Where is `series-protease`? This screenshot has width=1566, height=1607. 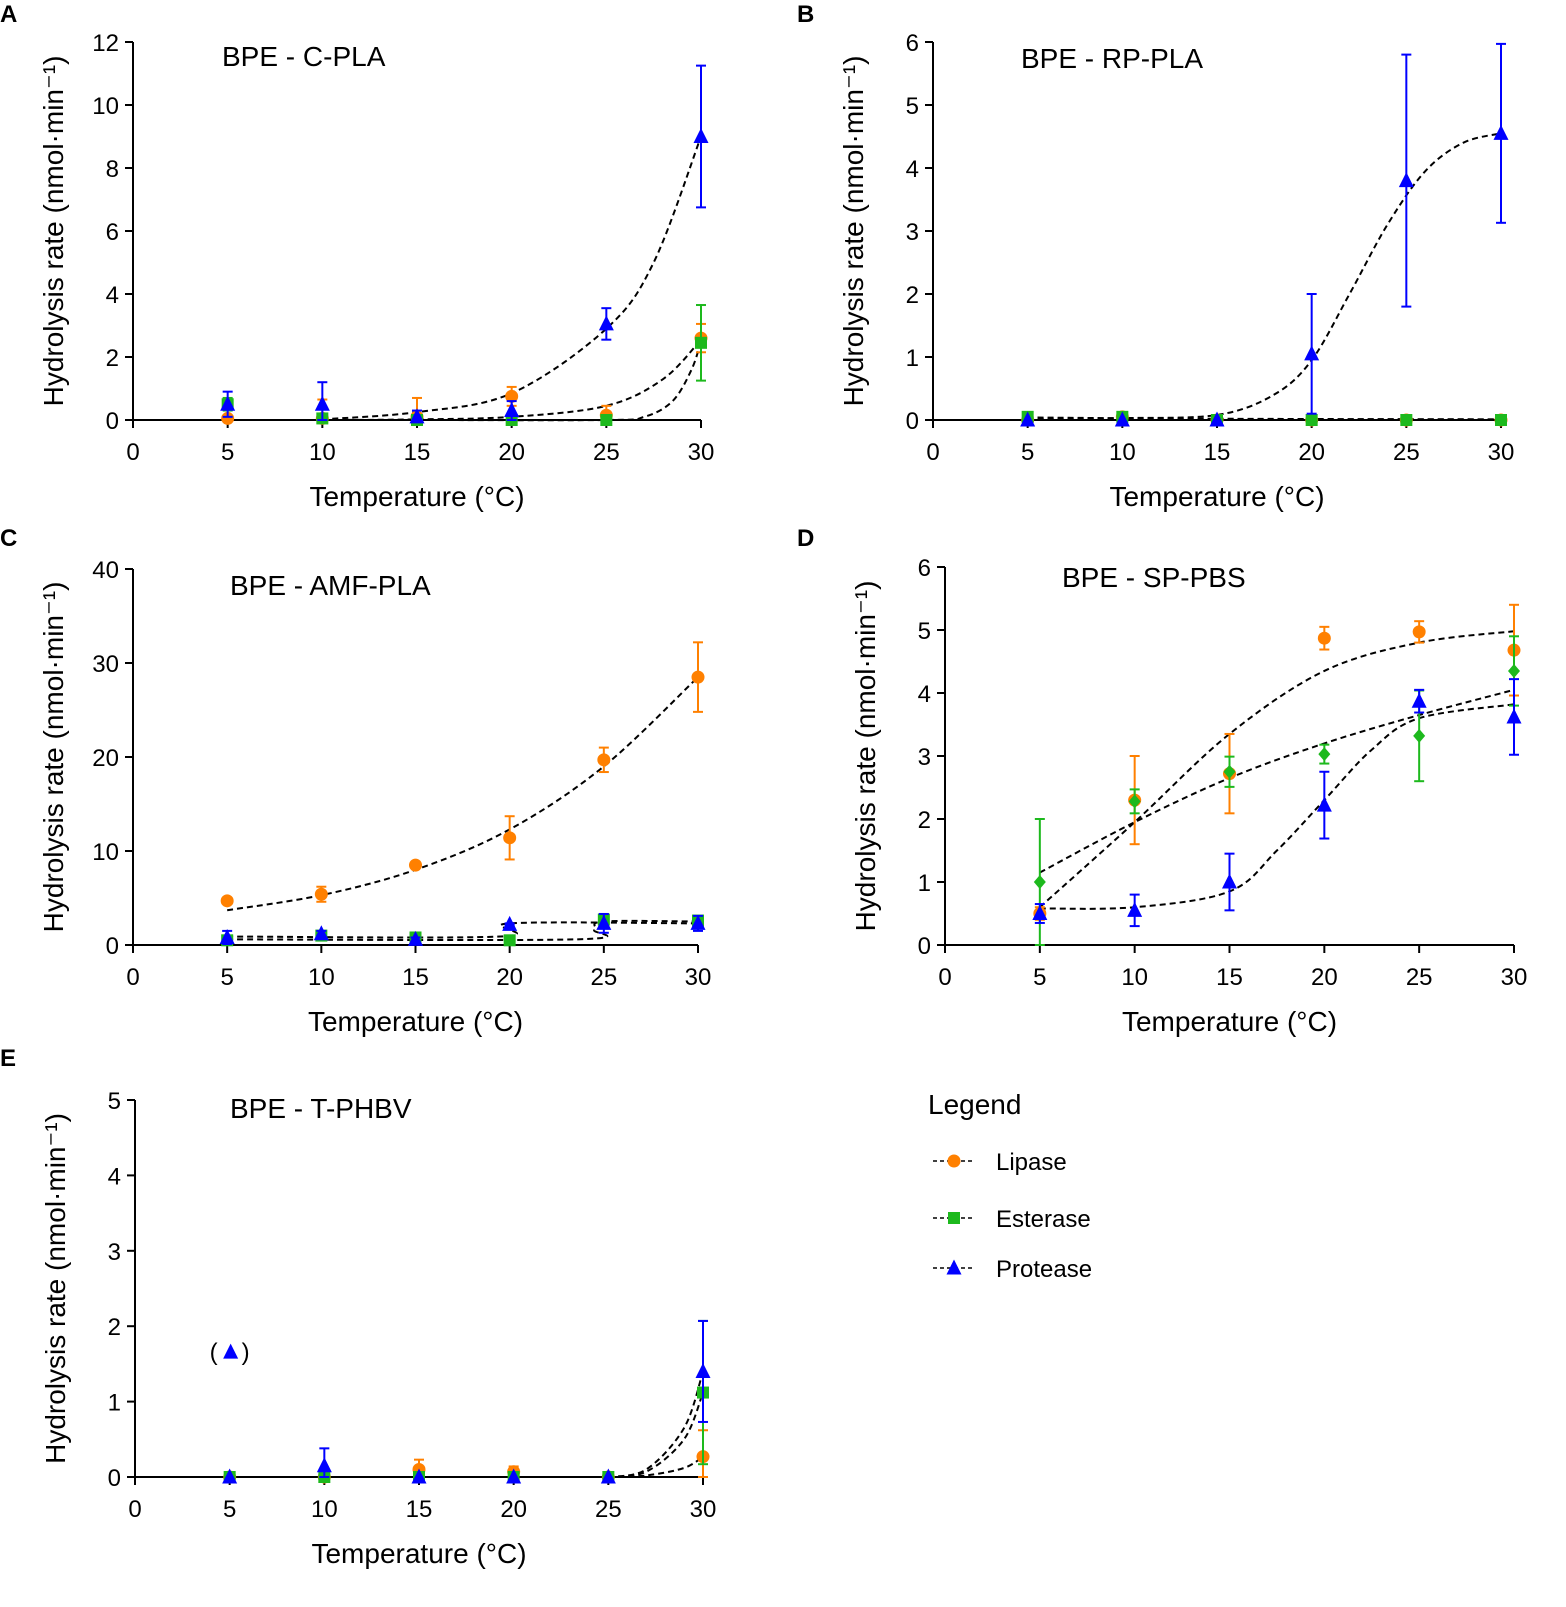
series-protease is located at coordinates (462, 929).